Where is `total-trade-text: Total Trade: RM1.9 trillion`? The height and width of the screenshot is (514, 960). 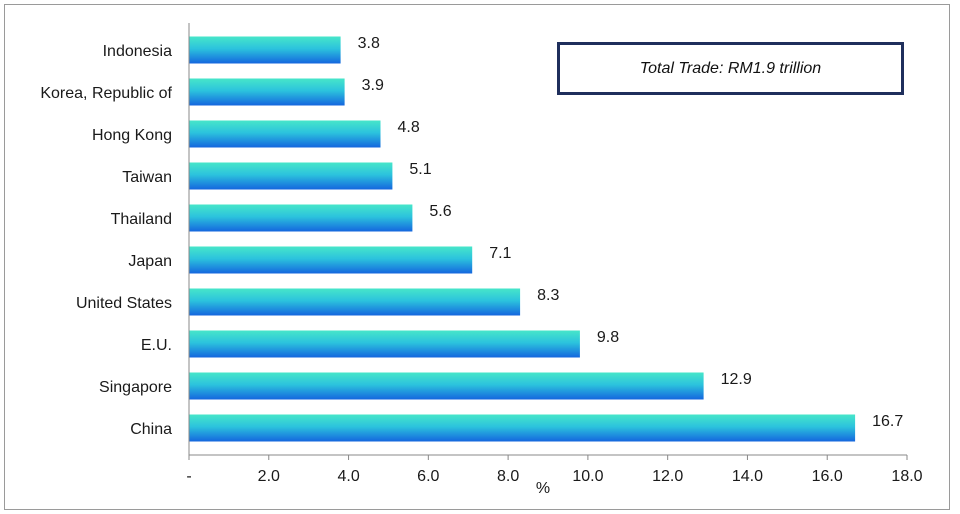 total-trade-text: Total Trade: RM1.9 trillion is located at coordinates (730, 68).